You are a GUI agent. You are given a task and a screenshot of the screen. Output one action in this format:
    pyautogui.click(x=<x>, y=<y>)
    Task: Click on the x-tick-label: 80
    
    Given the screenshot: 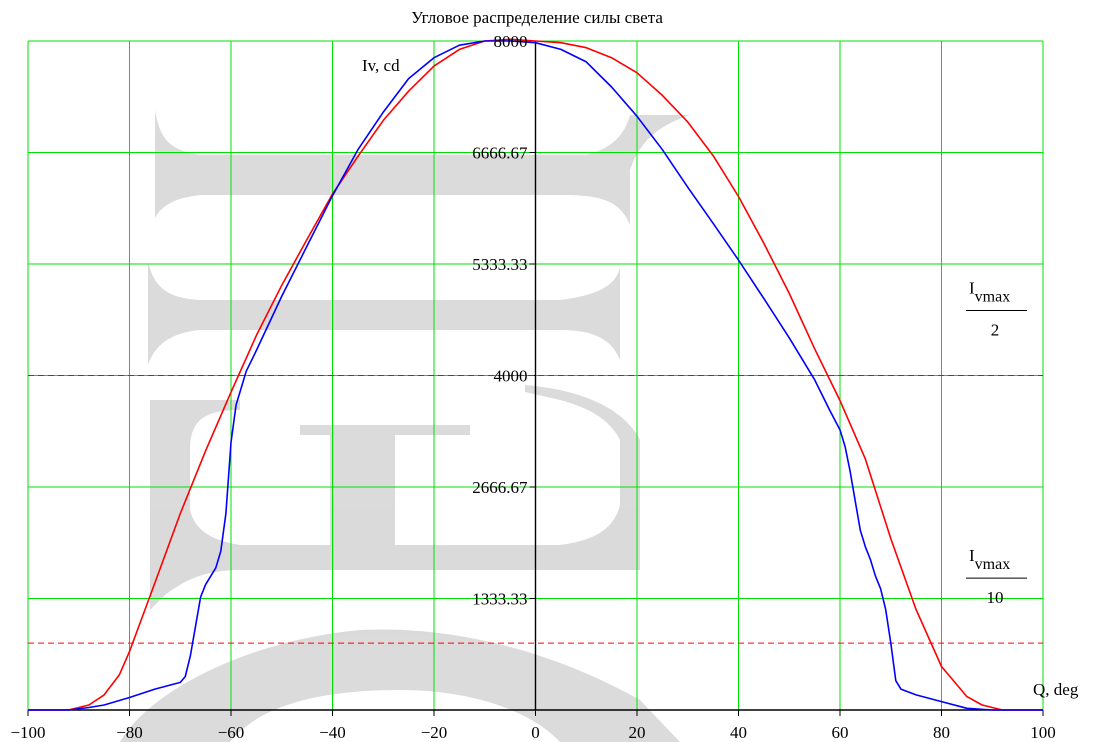 What is the action you would take?
    pyautogui.click(x=941, y=732)
    